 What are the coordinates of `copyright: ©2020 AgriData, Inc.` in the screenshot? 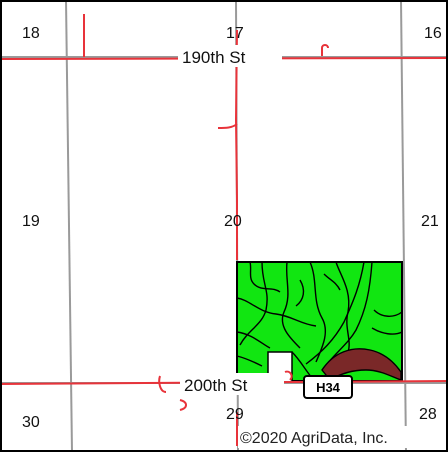 It's located at (342, 437).